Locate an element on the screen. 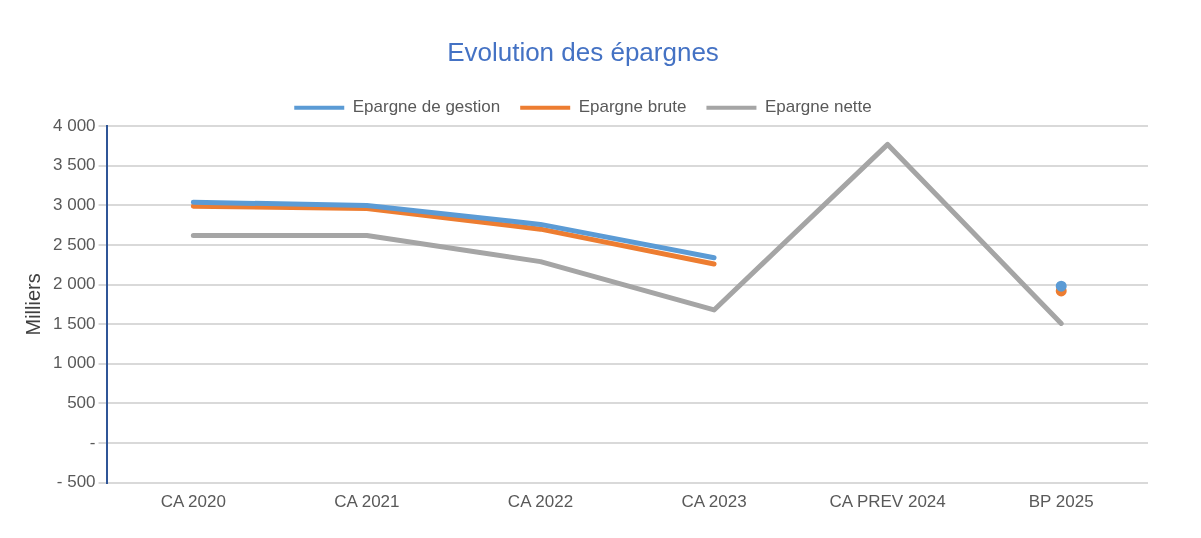 This screenshot has width=1201, height=538. legend-label: Epargne de gestion is located at coordinates (426, 107).